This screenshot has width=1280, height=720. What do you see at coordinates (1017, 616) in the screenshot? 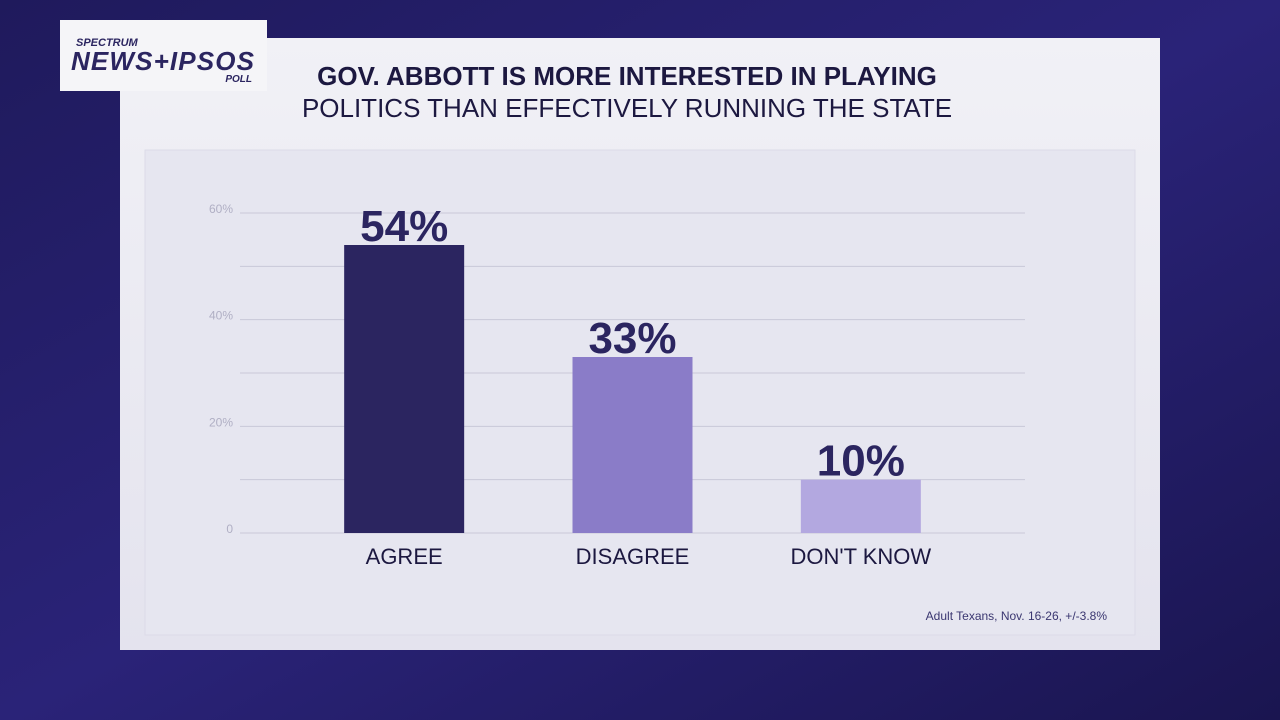
I see `source-note: Adult Texans, Nov. 16-26, +/-3.8%` at bounding box center [1017, 616].